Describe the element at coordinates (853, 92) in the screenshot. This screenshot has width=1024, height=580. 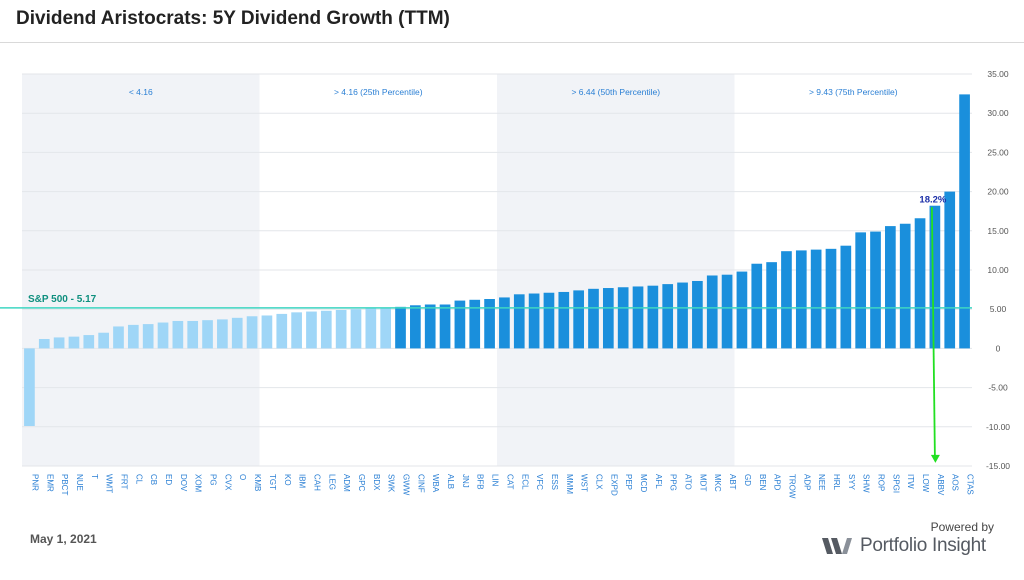
I see `band-label-3: > 9.43 (75th Percentile)` at that location.